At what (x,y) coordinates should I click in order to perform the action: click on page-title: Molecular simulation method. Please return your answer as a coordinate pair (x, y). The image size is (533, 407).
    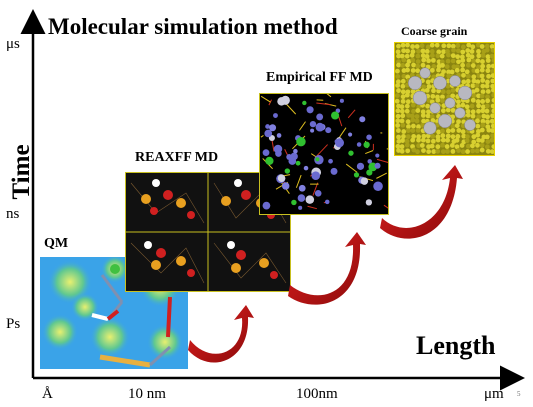
    Looking at the image, I should click on (193, 26).